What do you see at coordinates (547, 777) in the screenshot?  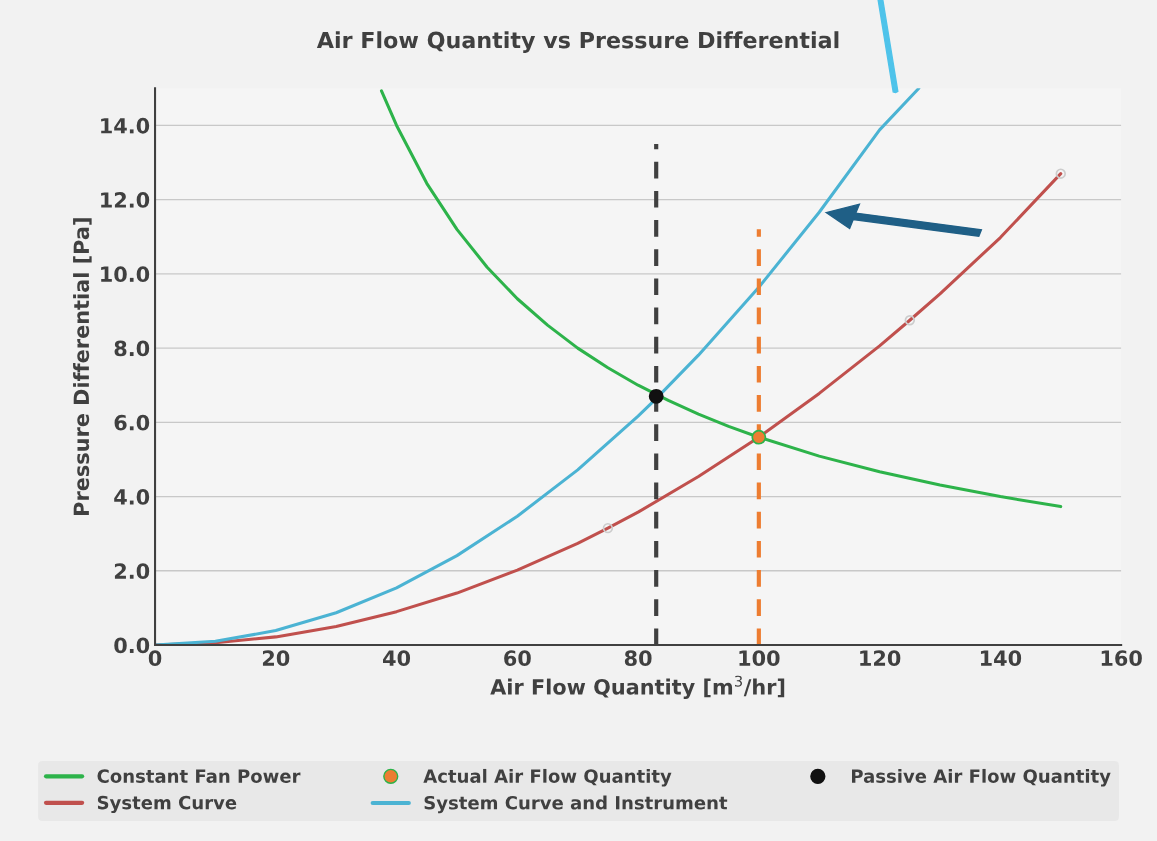 I see `legend-label: Actual Air Flow Quantity` at bounding box center [547, 777].